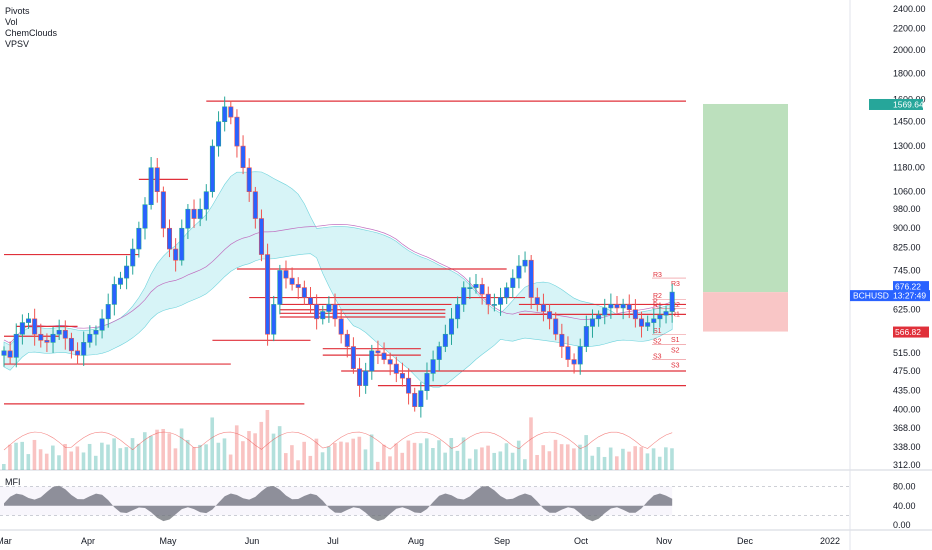 The width and height of the screenshot is (932, 550). Describe the element at coordinates (896, 104) in the screenshot. I see `target-price-badge-bg` at that location.